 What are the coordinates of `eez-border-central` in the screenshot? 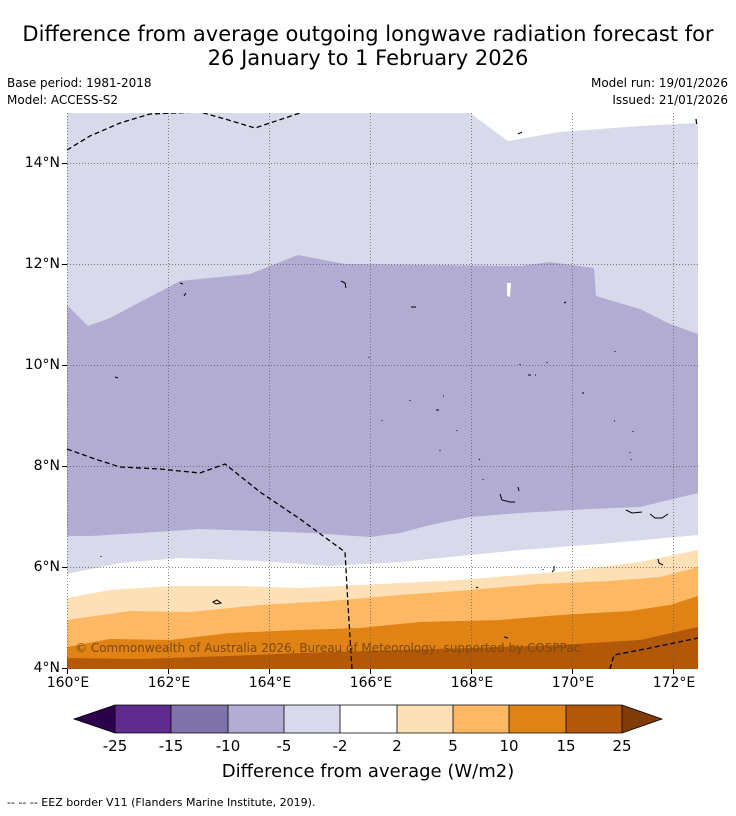 It's located at (210, 558).